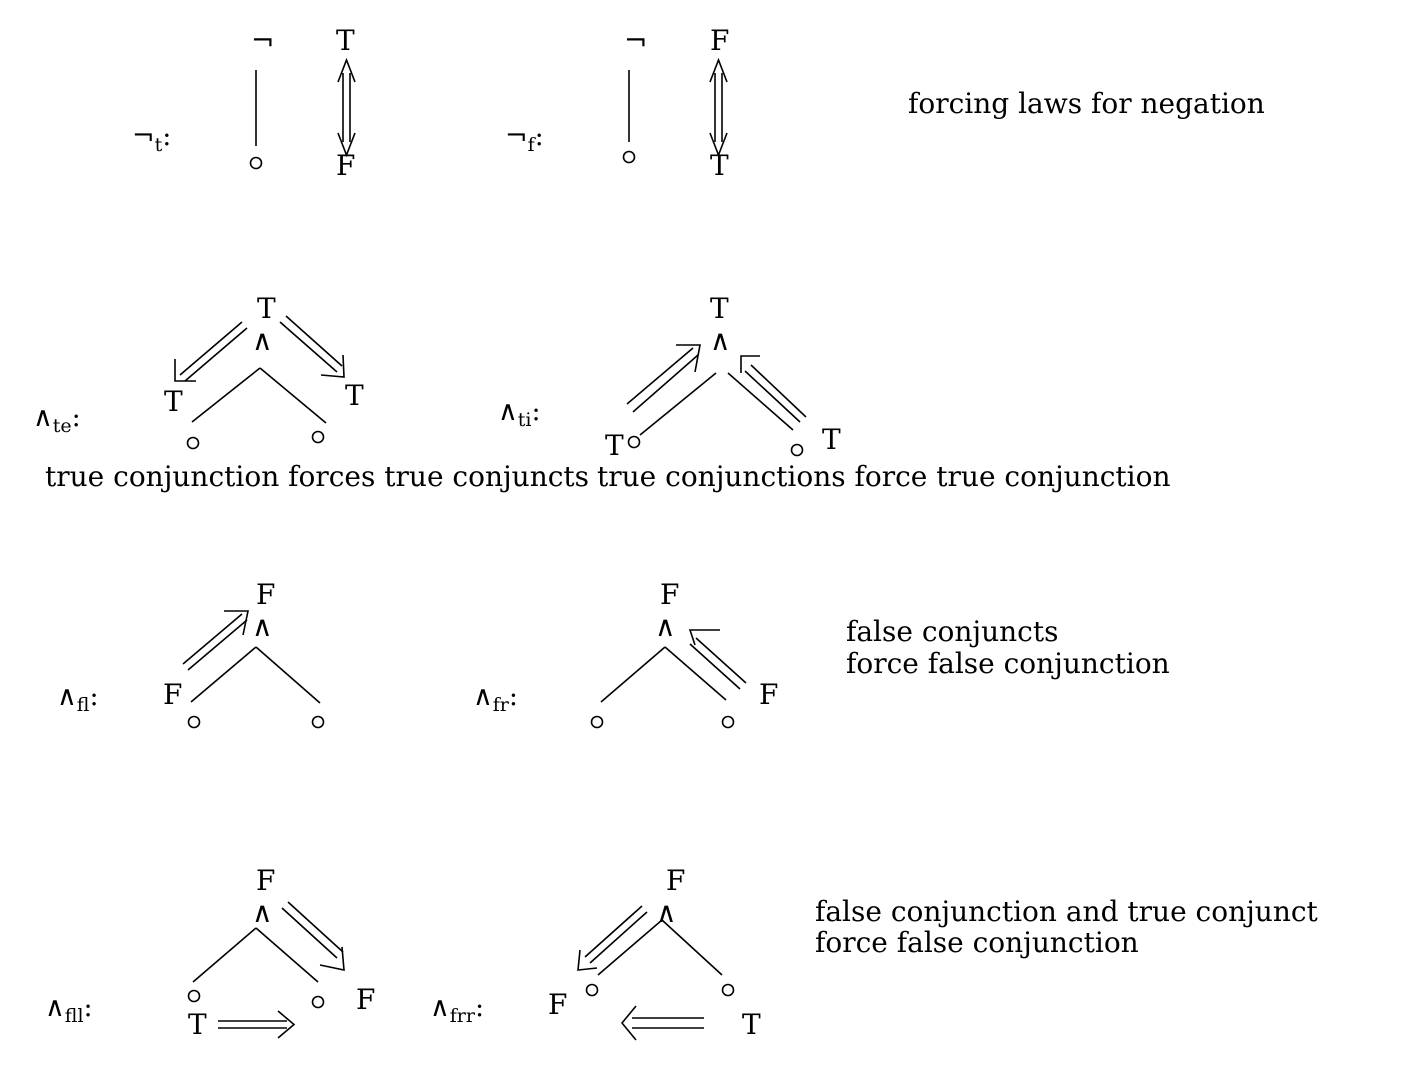 This screenshot has height=1068, width=1423. What do you see at coordinates (952, 631) in the screenshot?
I see `caption-false-conjuncts-line1: false conjuncts` at bounding box center [952, 631].